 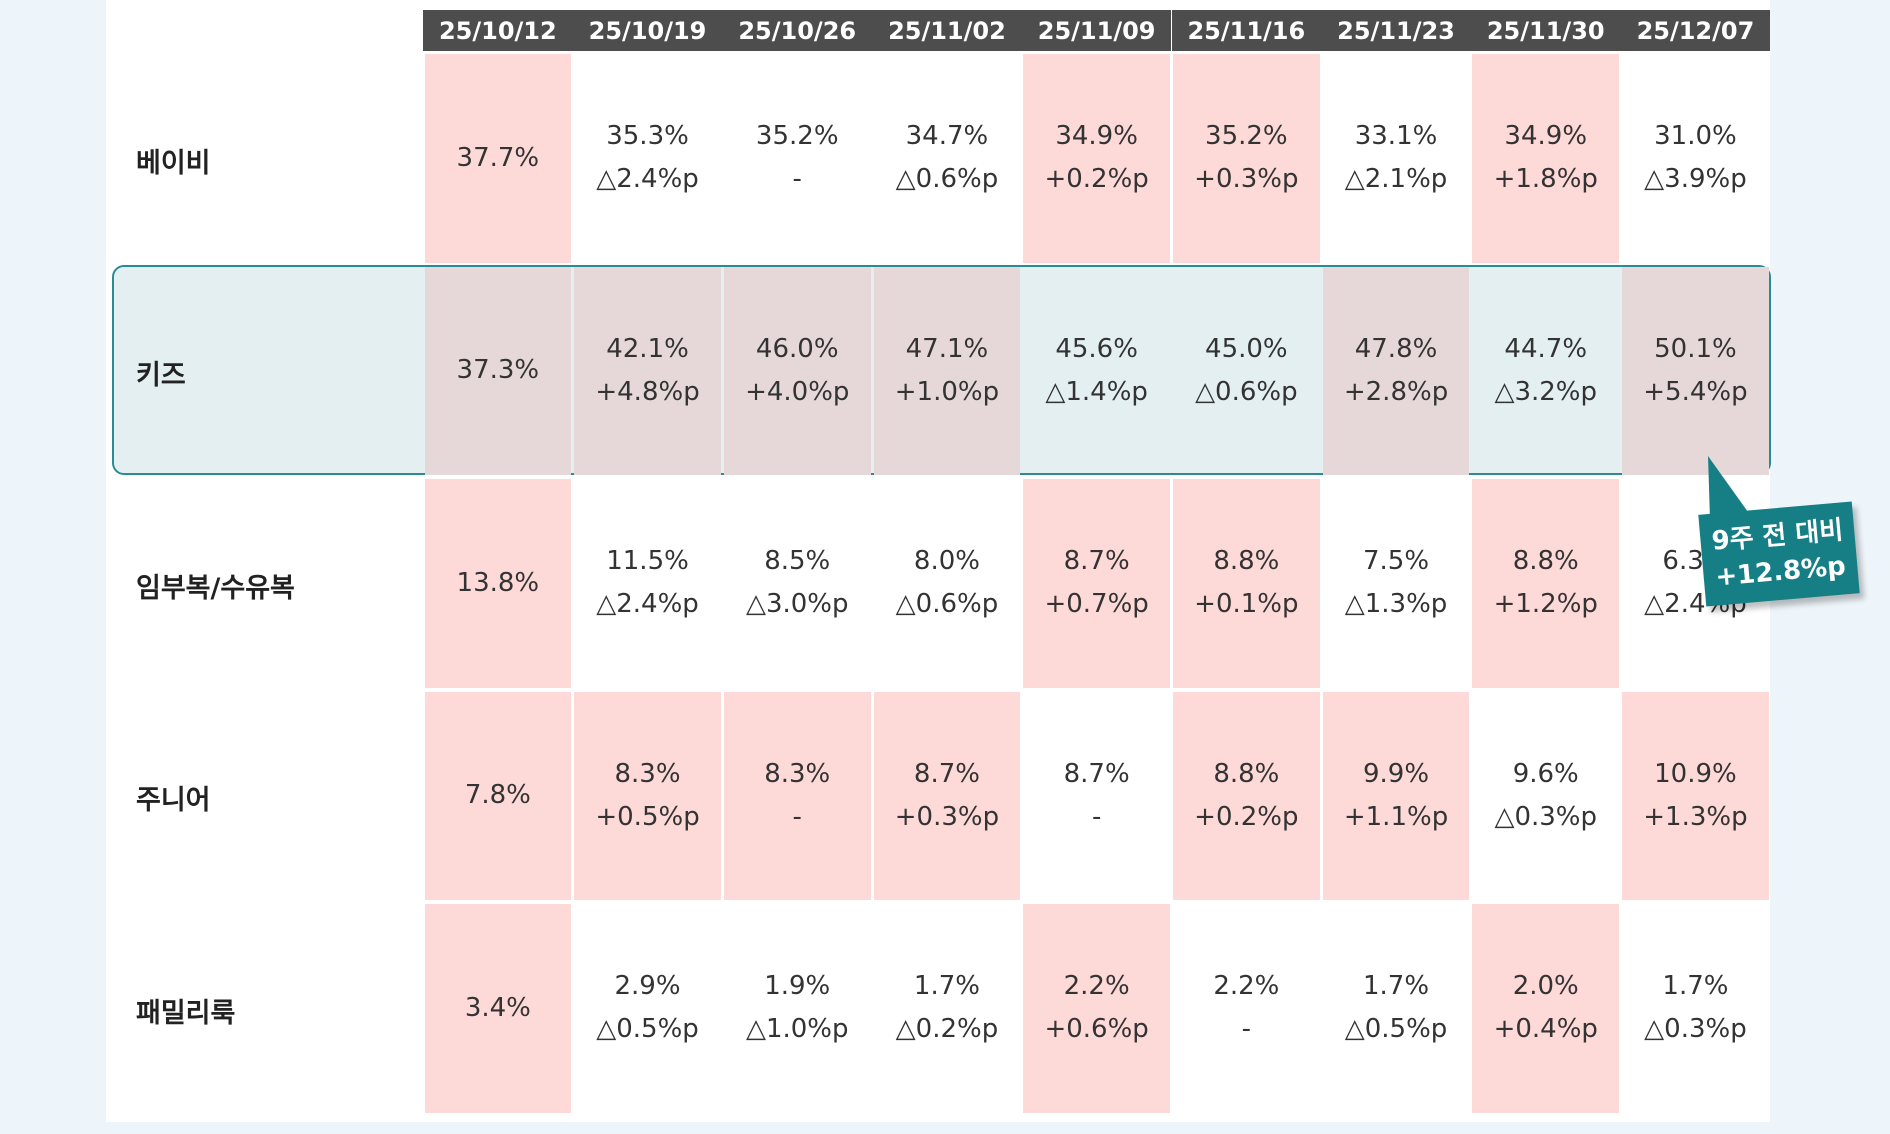 I want to click on cell: 42.1% +4.8%p, so click(x=647, y=370).